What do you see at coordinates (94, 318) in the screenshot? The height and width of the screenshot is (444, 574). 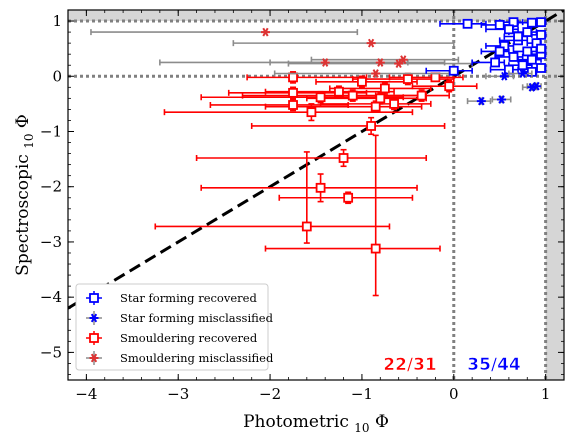 I see `legend-marker-star-forming-misclassified` at bounding box center [94, 318].